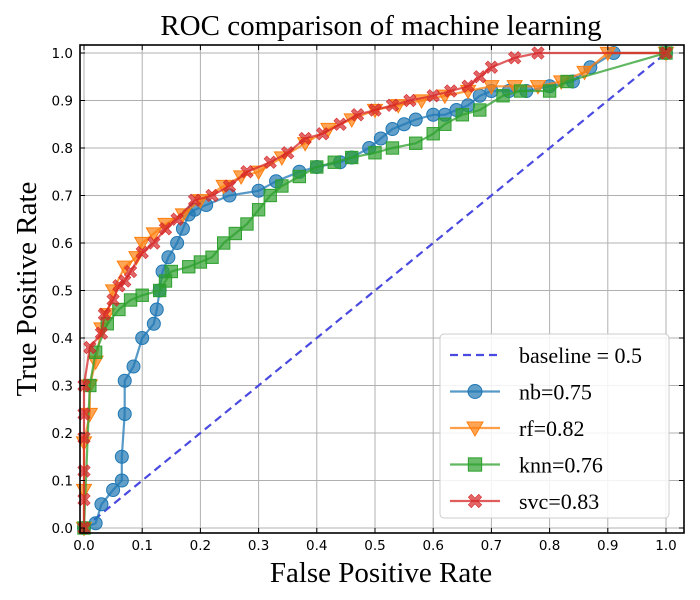  I want to click on y-tick-label: 0.2, so click(62, 434).